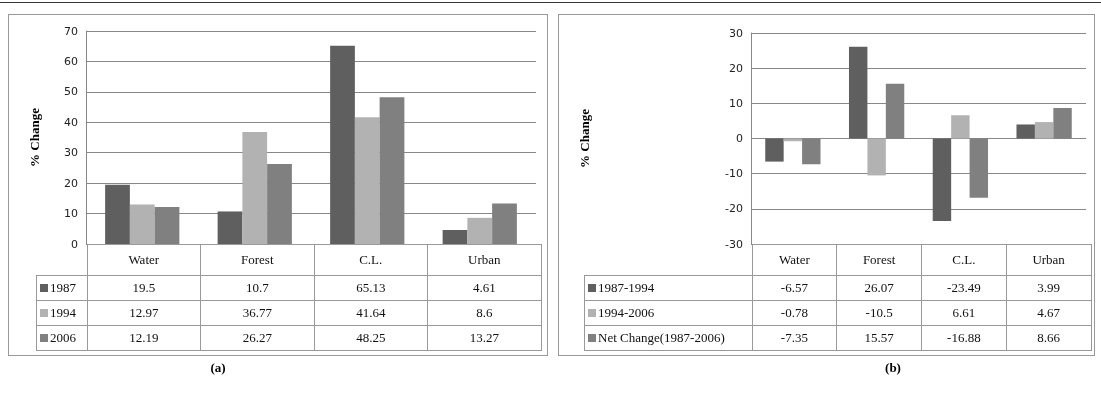 The height and width of the screenshot is (400, 1101). I want to click on y-tick-label: 50, so click(71, 92).